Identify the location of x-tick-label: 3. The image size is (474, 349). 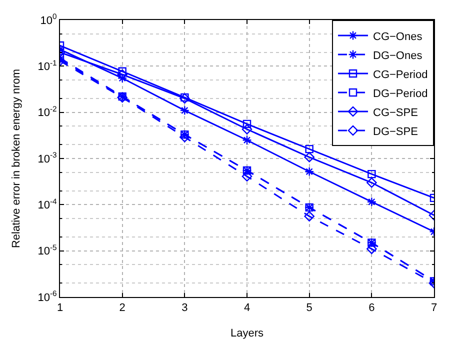
(185, 308).